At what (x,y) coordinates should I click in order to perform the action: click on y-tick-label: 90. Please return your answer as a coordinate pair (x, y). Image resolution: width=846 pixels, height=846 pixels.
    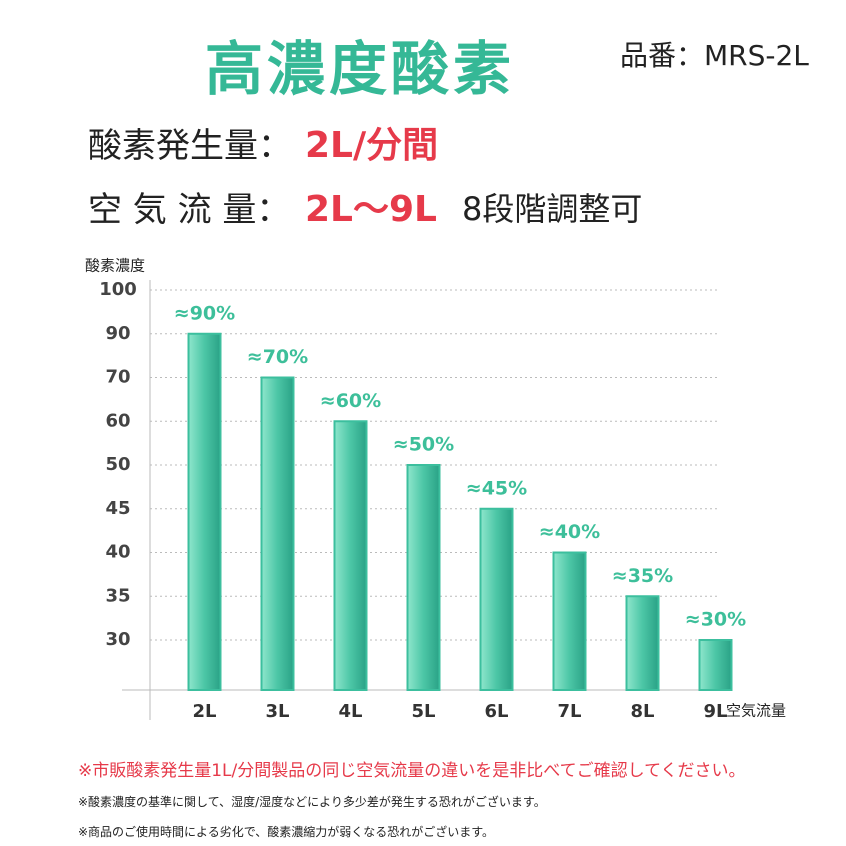
    Looking at the image, I should click on (117, 333).